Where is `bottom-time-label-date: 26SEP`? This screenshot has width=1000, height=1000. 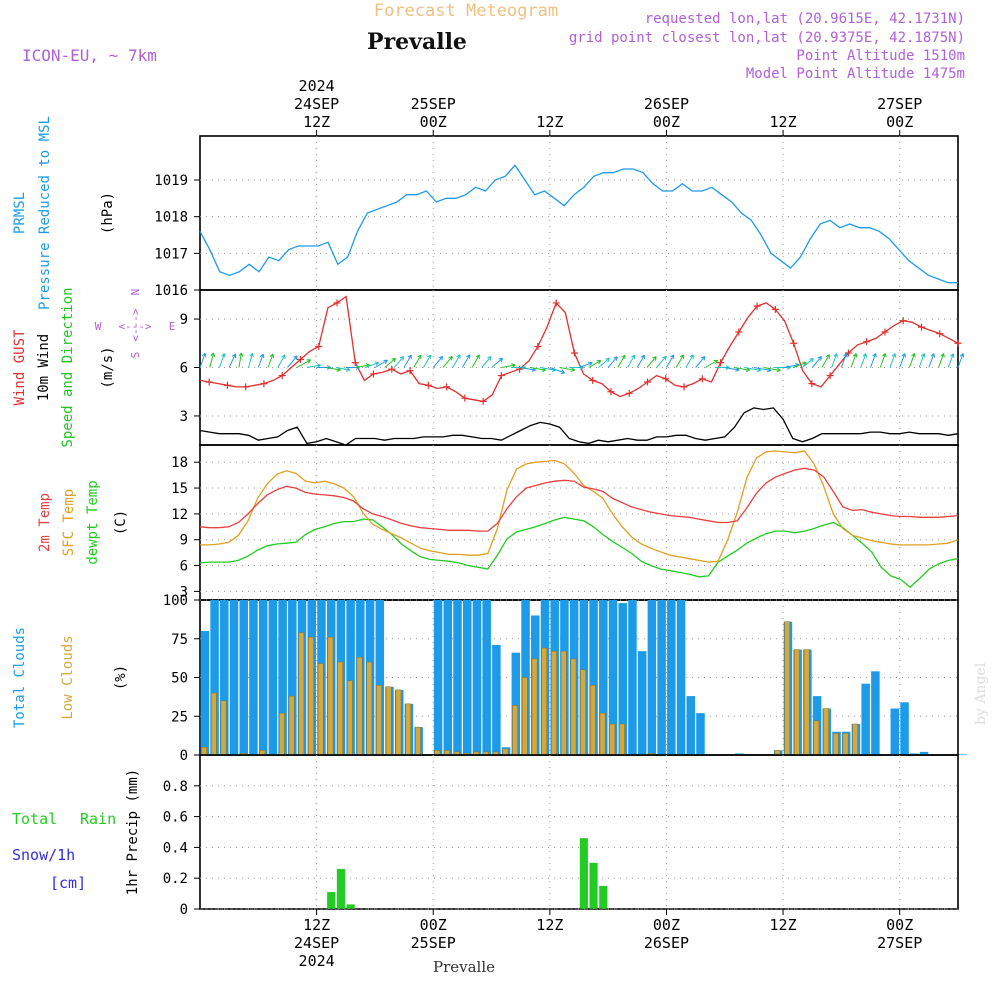 bottom-time-label-date: 26SEP is located at coordinates (666, 943).